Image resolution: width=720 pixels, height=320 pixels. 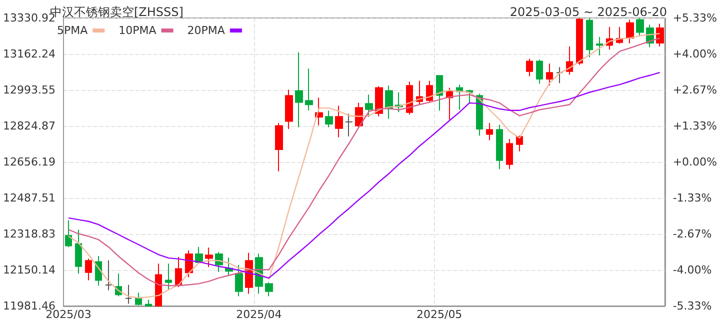 I want to click on y2-tick-label: -2.67%, so click(x=692, y=234).